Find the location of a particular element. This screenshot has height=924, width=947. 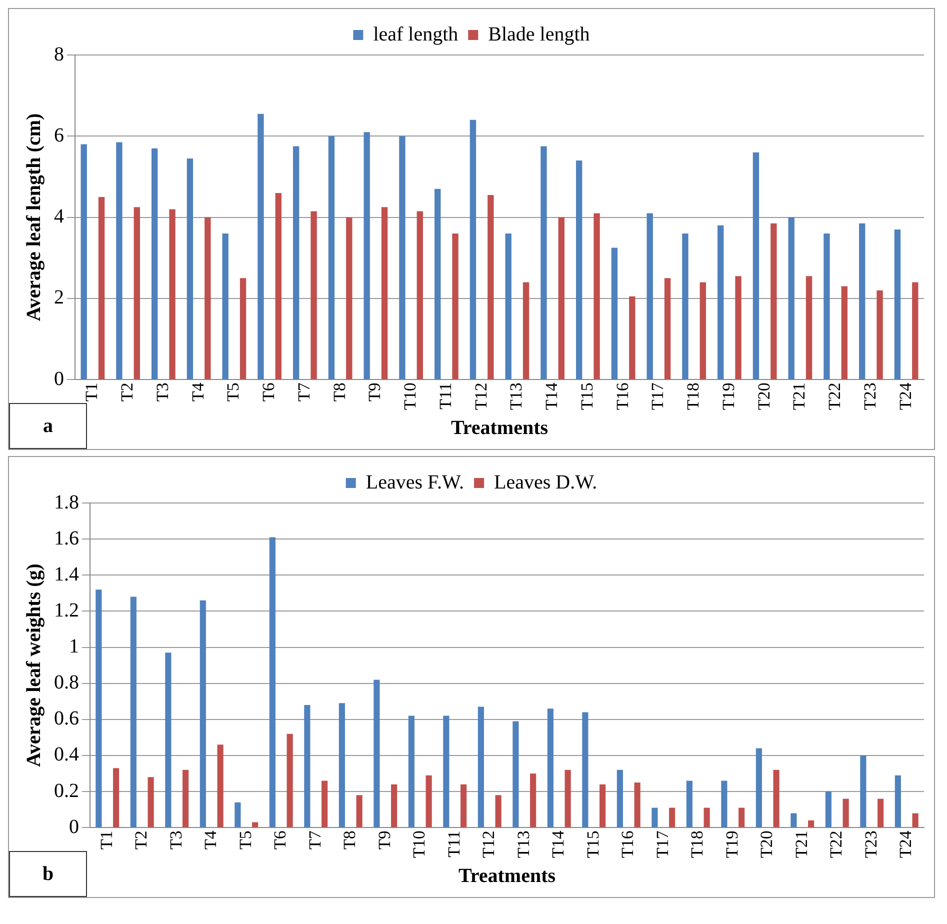

y-tick-label: 0.4 is located at coordinates (66, 755).